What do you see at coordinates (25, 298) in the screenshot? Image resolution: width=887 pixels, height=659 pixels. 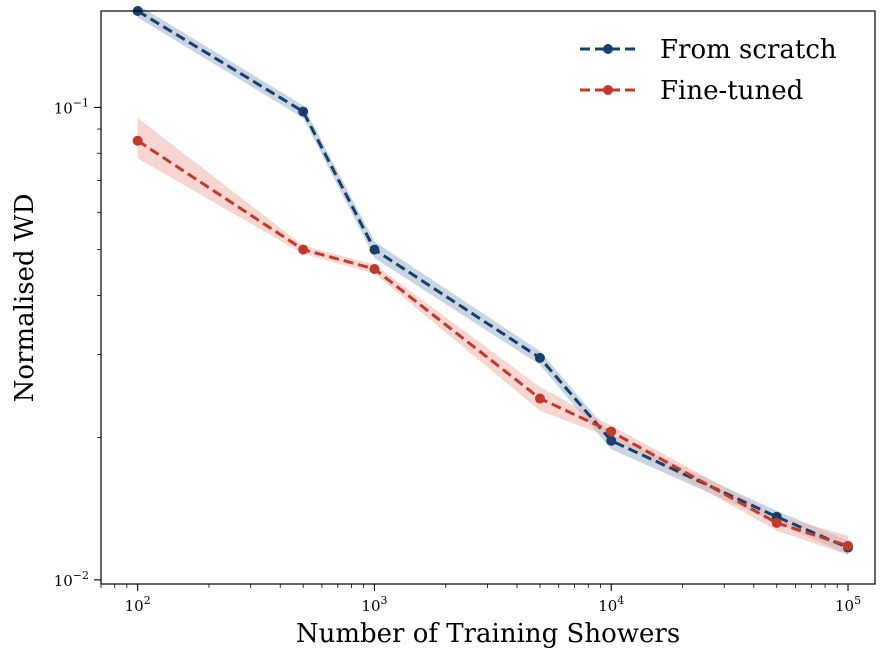 I see `y-axis-title: Normalised WD` at bounding box center [25, 298].